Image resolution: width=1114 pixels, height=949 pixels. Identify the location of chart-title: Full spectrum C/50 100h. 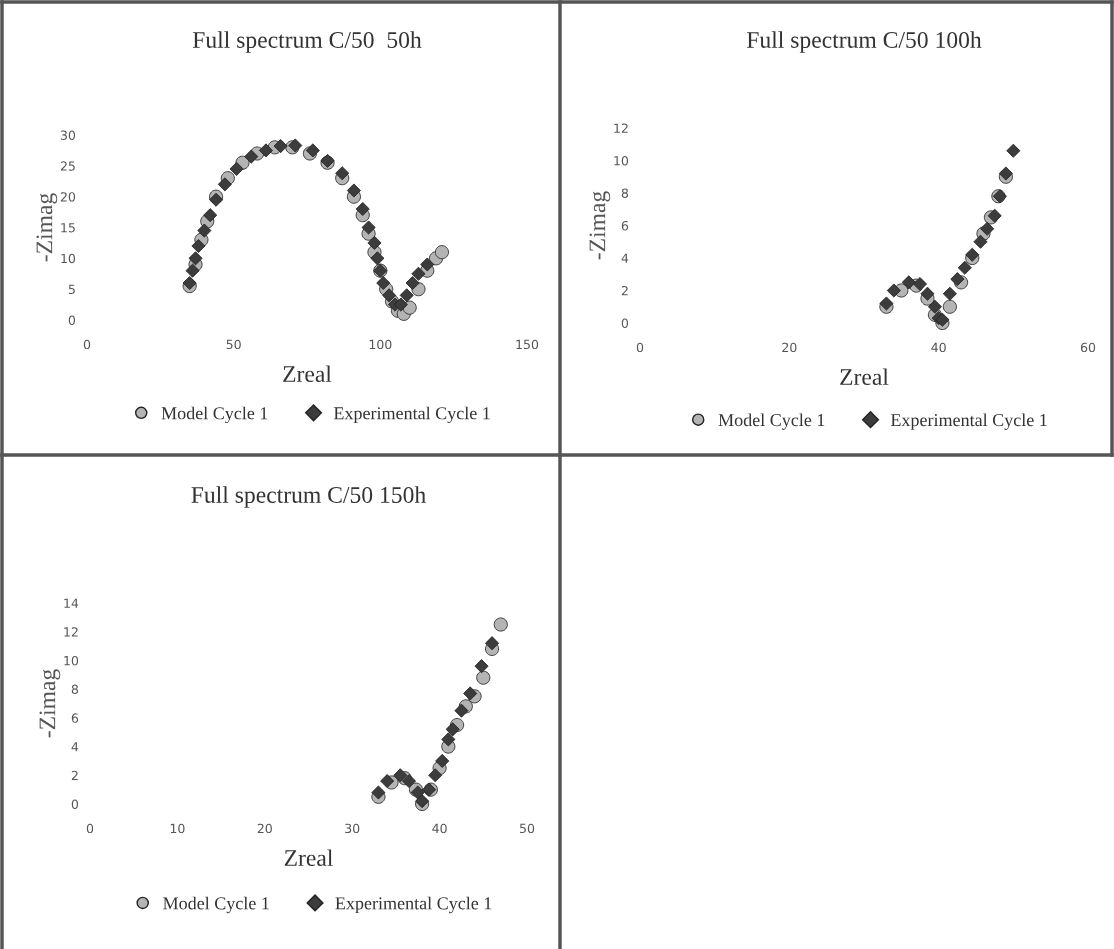
(864, 42).